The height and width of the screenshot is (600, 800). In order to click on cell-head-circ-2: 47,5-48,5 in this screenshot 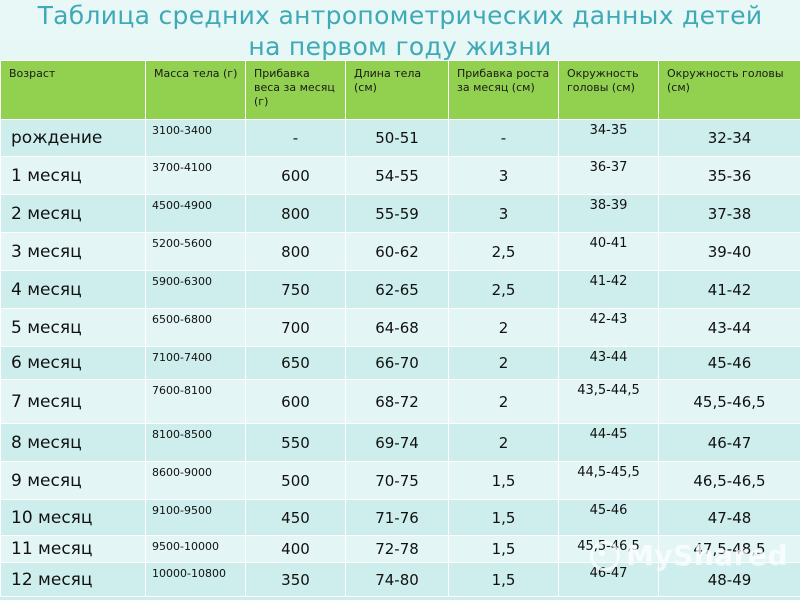, I will do `click(729, 549)`.